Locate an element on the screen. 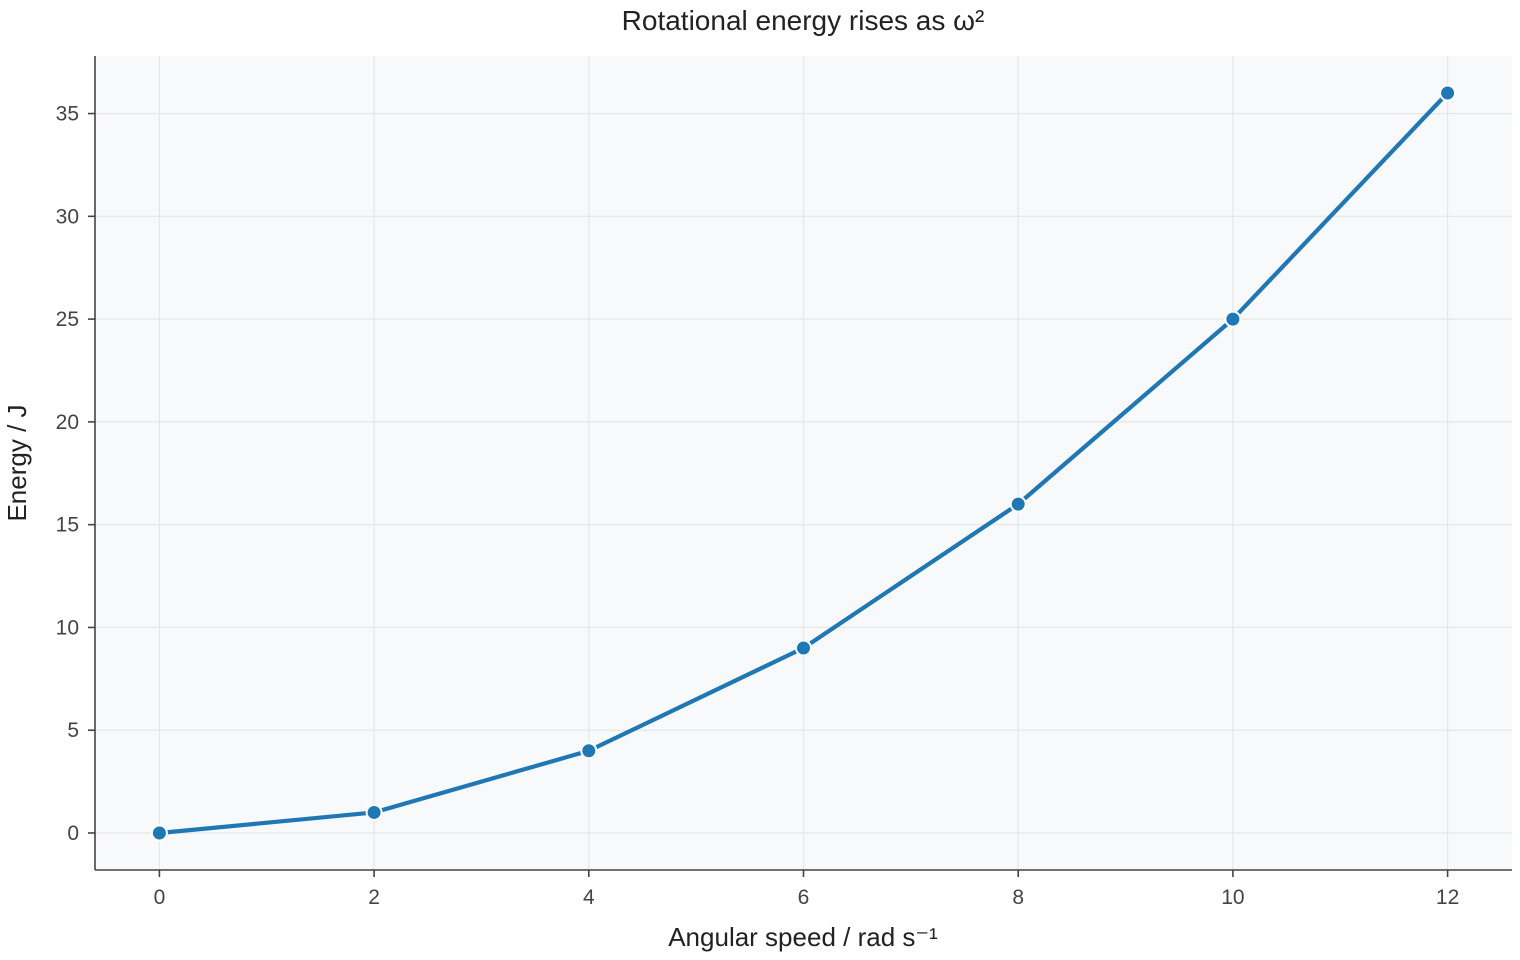 The width and height of the screenshot is (1520, 960). y-tick-label: 20 is located at coordinates (67, 422).